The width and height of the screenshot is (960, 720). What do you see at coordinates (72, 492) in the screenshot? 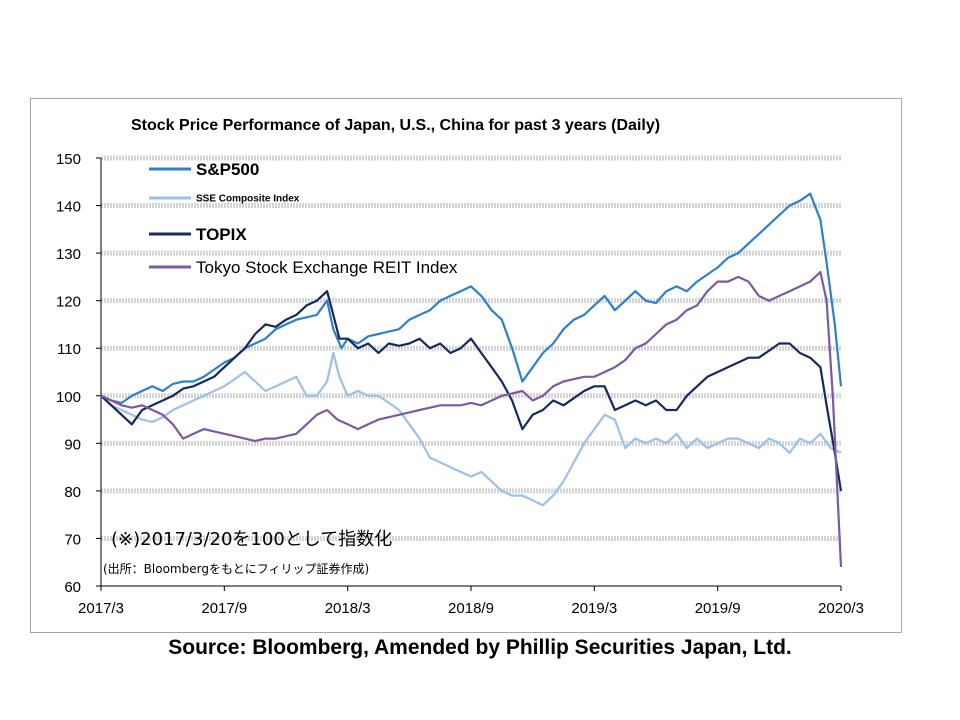
I see `y-tick-label: 80` at bounding box center [72, 492].